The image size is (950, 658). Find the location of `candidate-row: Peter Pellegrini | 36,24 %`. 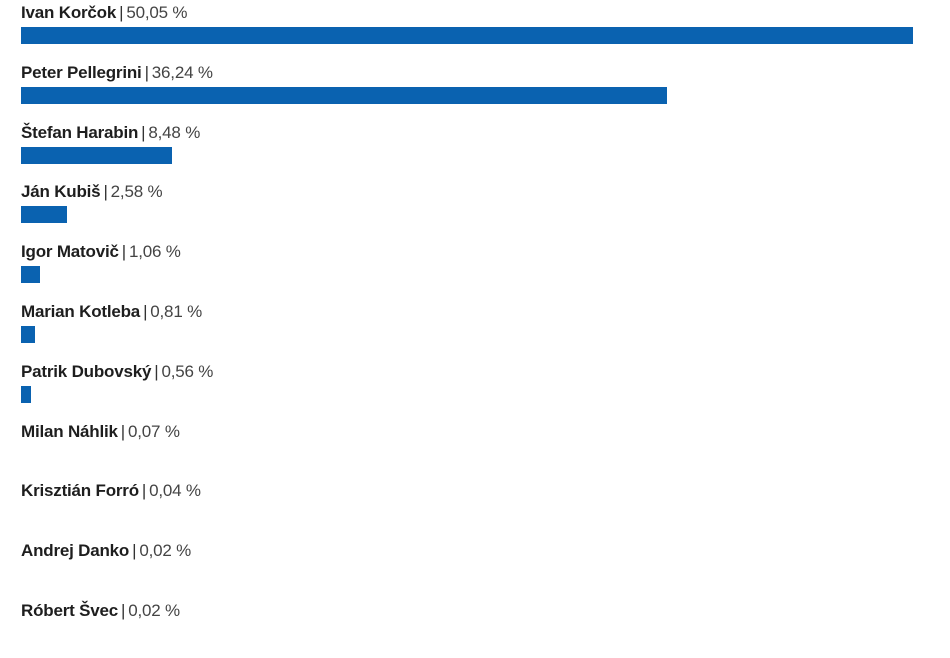

candidate-row: Peter Pellegrini | 36,24 % is located at coordinates (476, 90).